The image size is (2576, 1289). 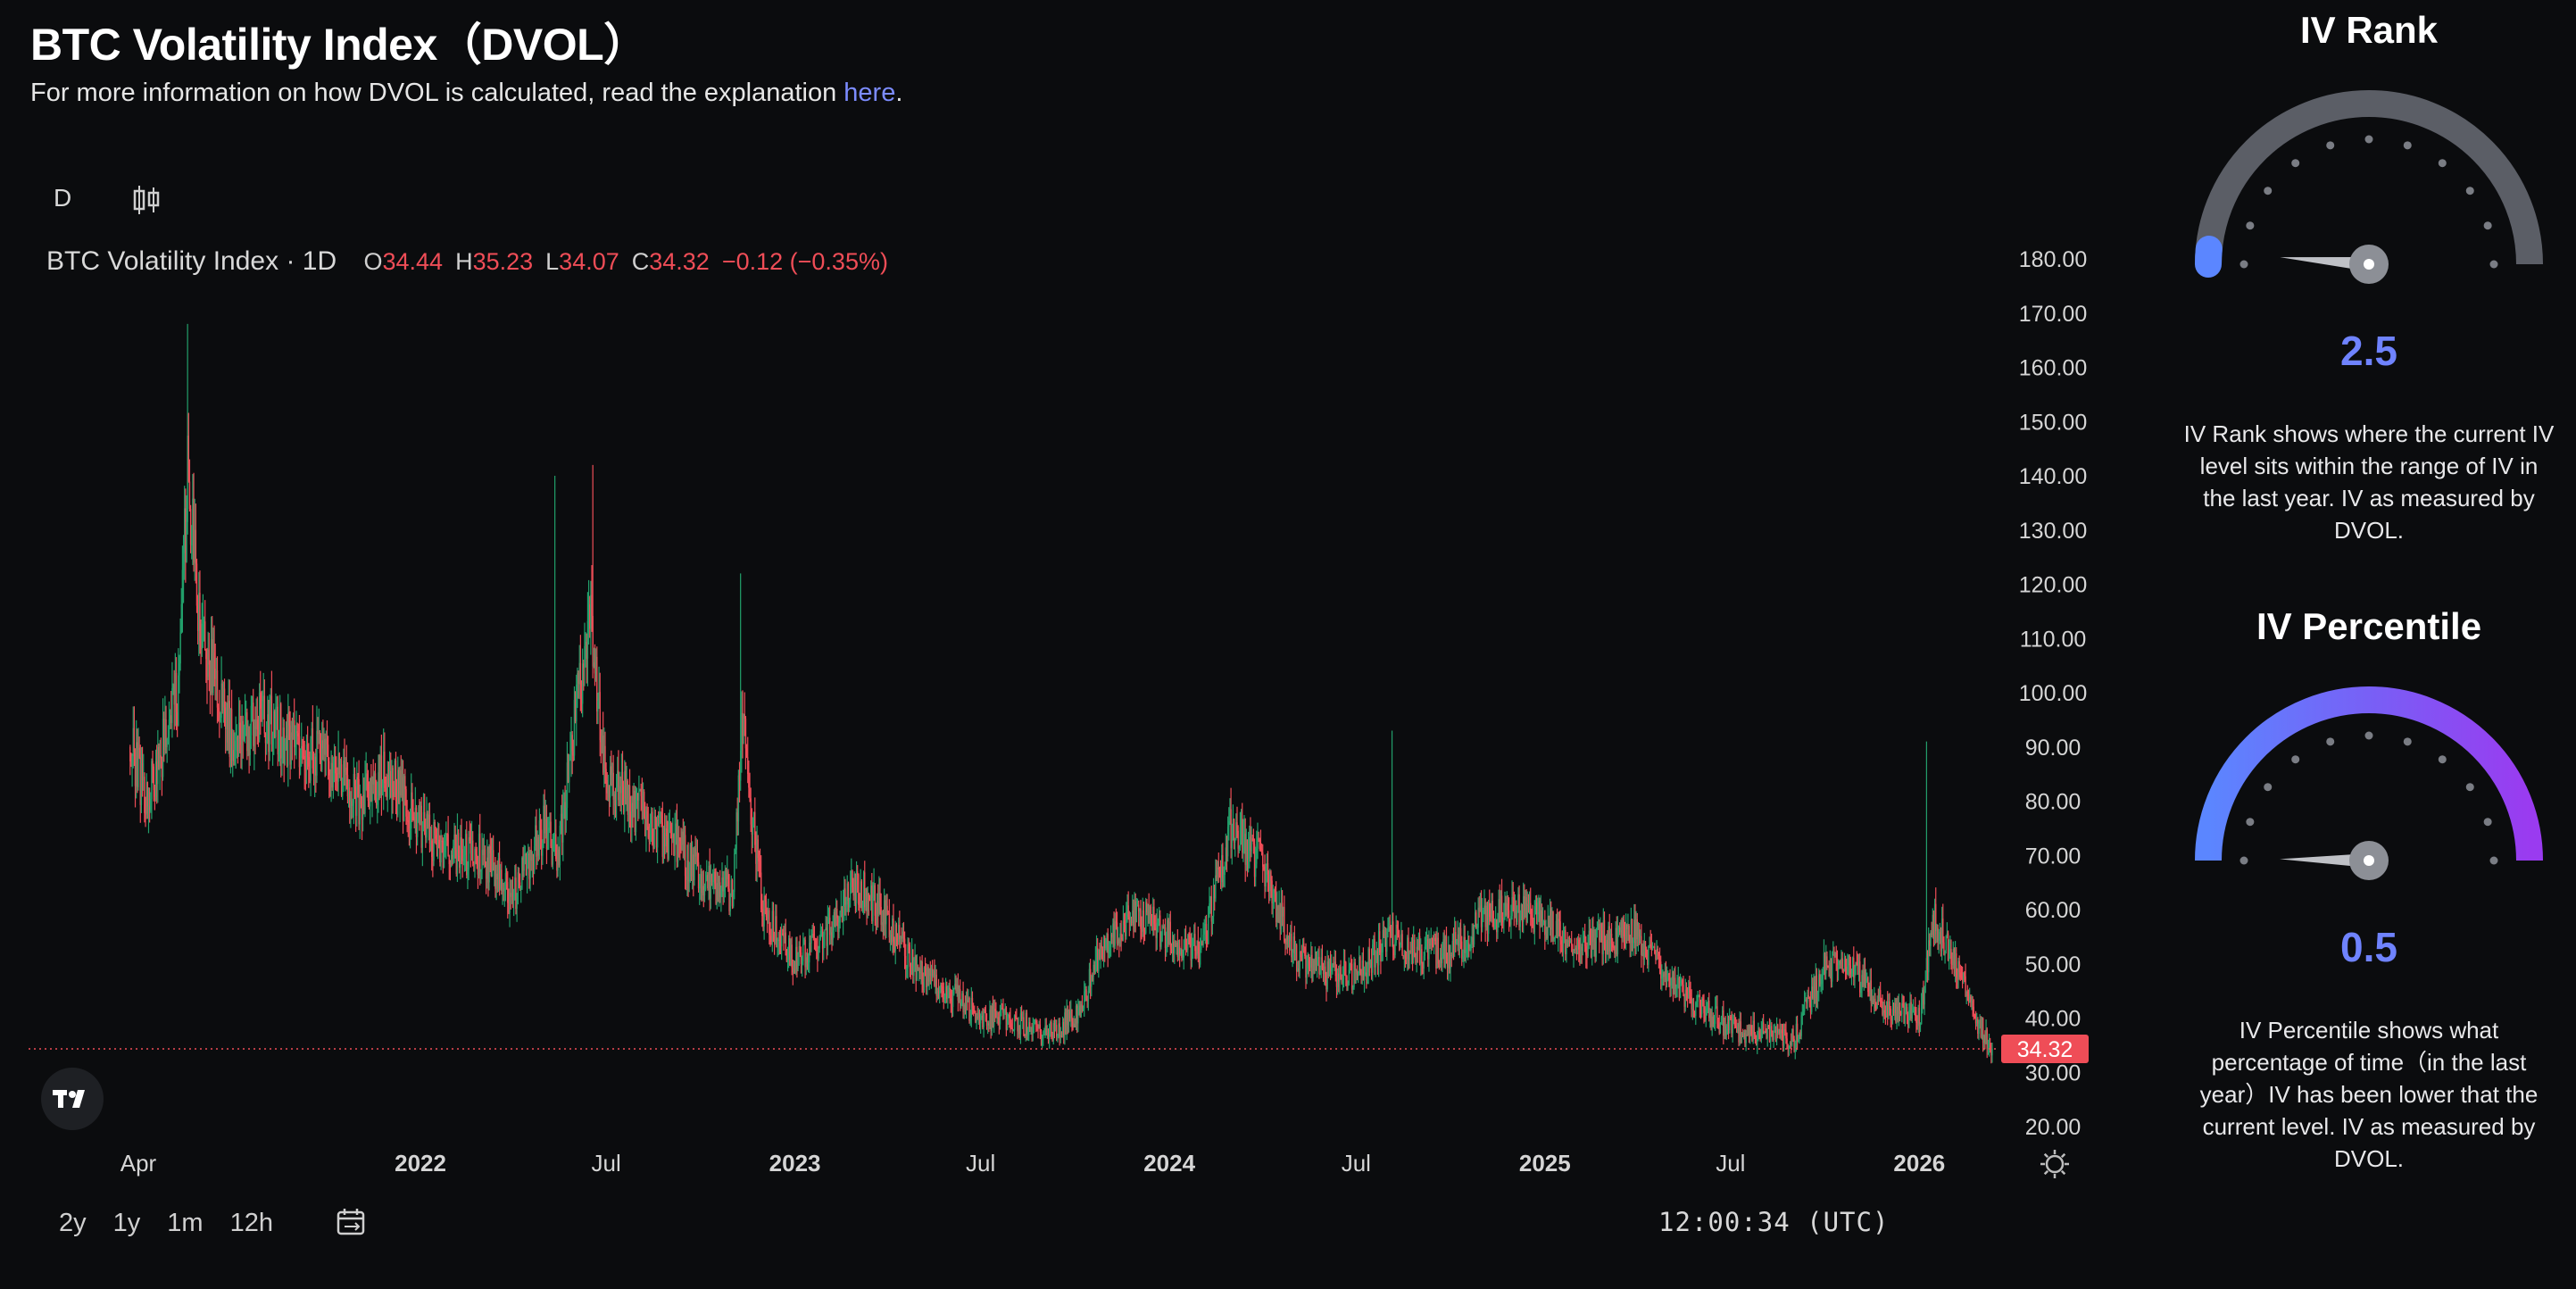 What do you see at coordinates (1774, 1222) in the screenshot?
I see `utc-clock: 12:00:34 (UTC)` at bounding box center [1774, 1222].